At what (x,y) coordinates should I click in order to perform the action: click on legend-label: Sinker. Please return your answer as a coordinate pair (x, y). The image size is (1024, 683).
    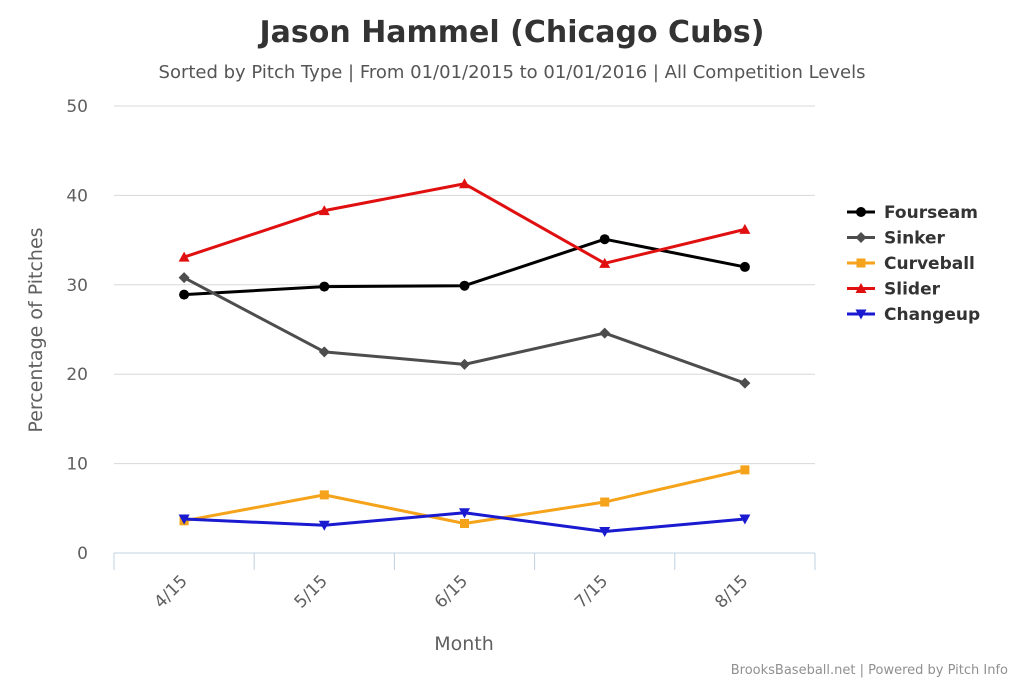
    Looking at the image, I should click on (915, 239).